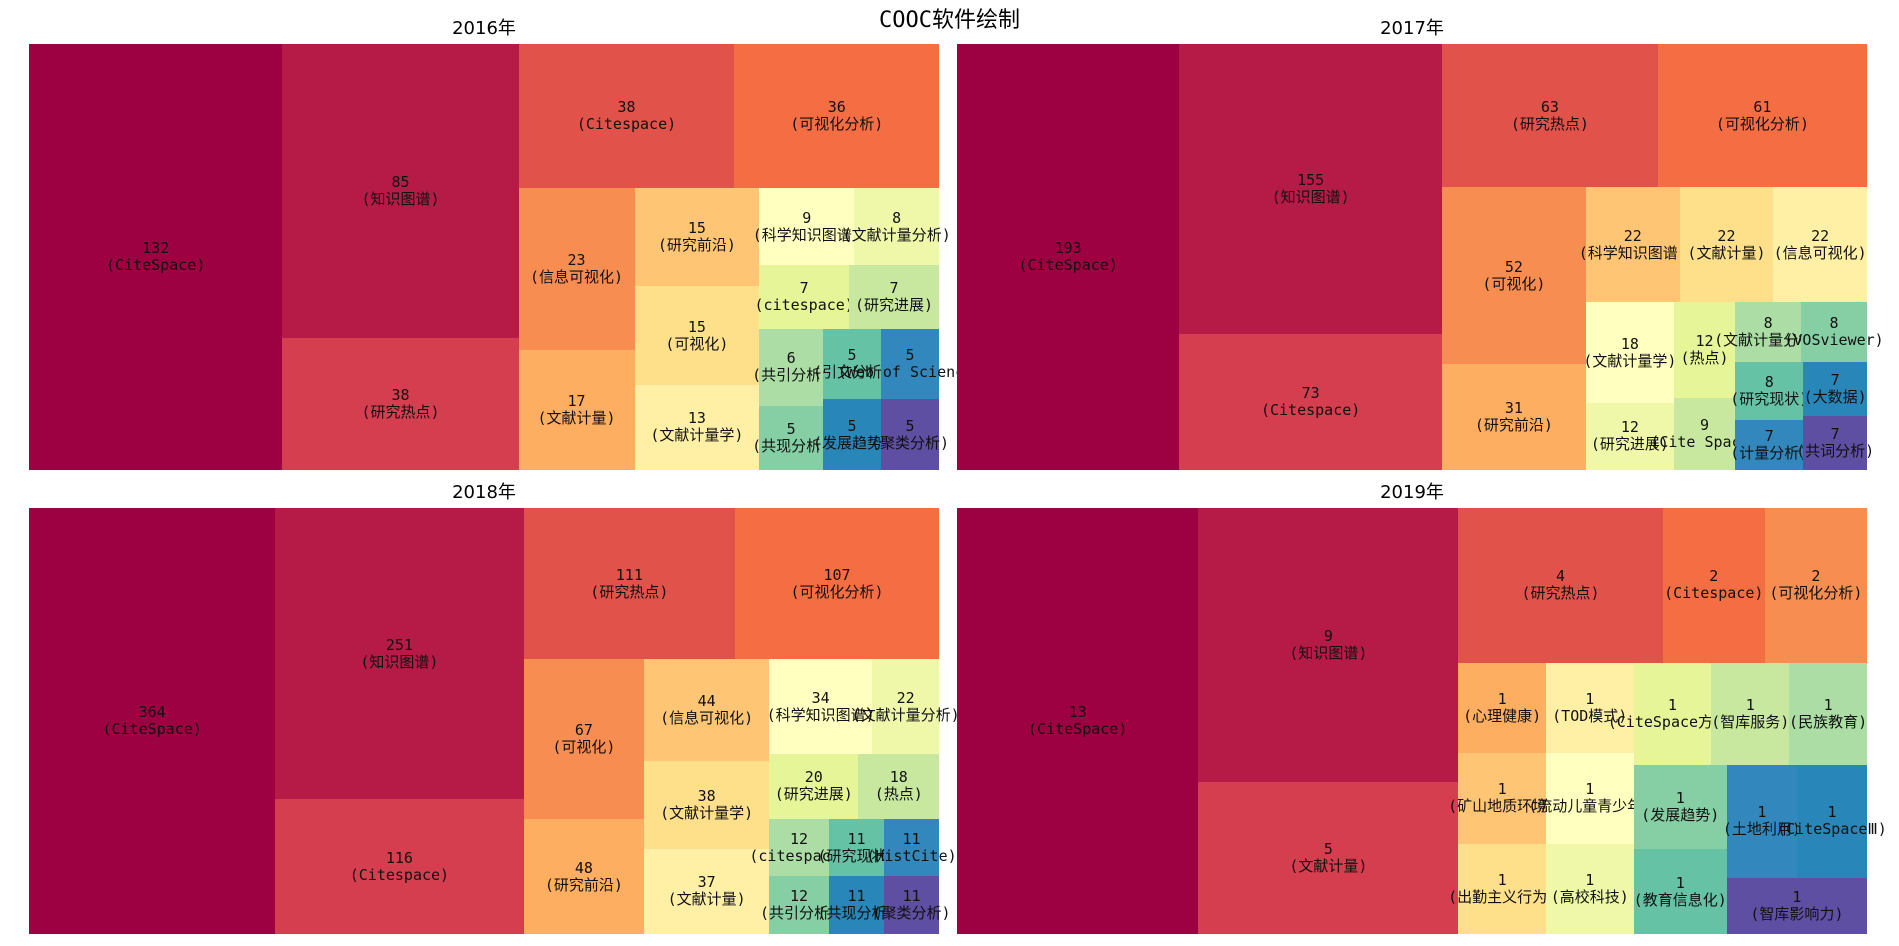 The height and width of the screenshot is (946, 1899). I want to click on treemap-cell-2017-16: 8 (研究现状), so click(1769, 390).